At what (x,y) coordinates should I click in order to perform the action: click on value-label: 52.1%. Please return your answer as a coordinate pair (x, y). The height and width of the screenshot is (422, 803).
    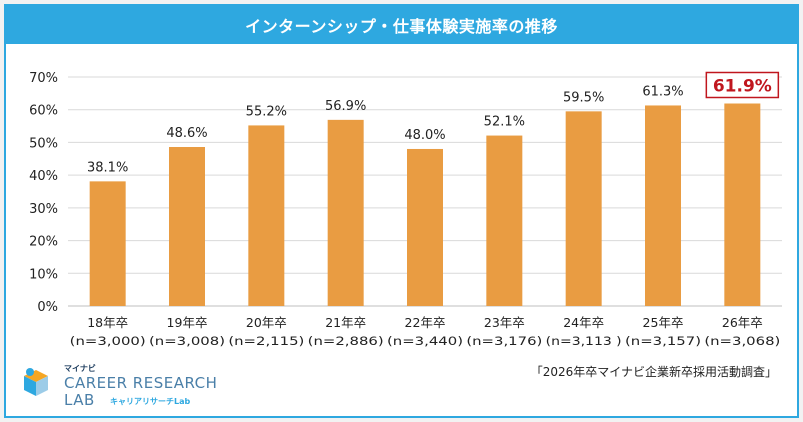
    Looking at the image, I should click on (504, 122).